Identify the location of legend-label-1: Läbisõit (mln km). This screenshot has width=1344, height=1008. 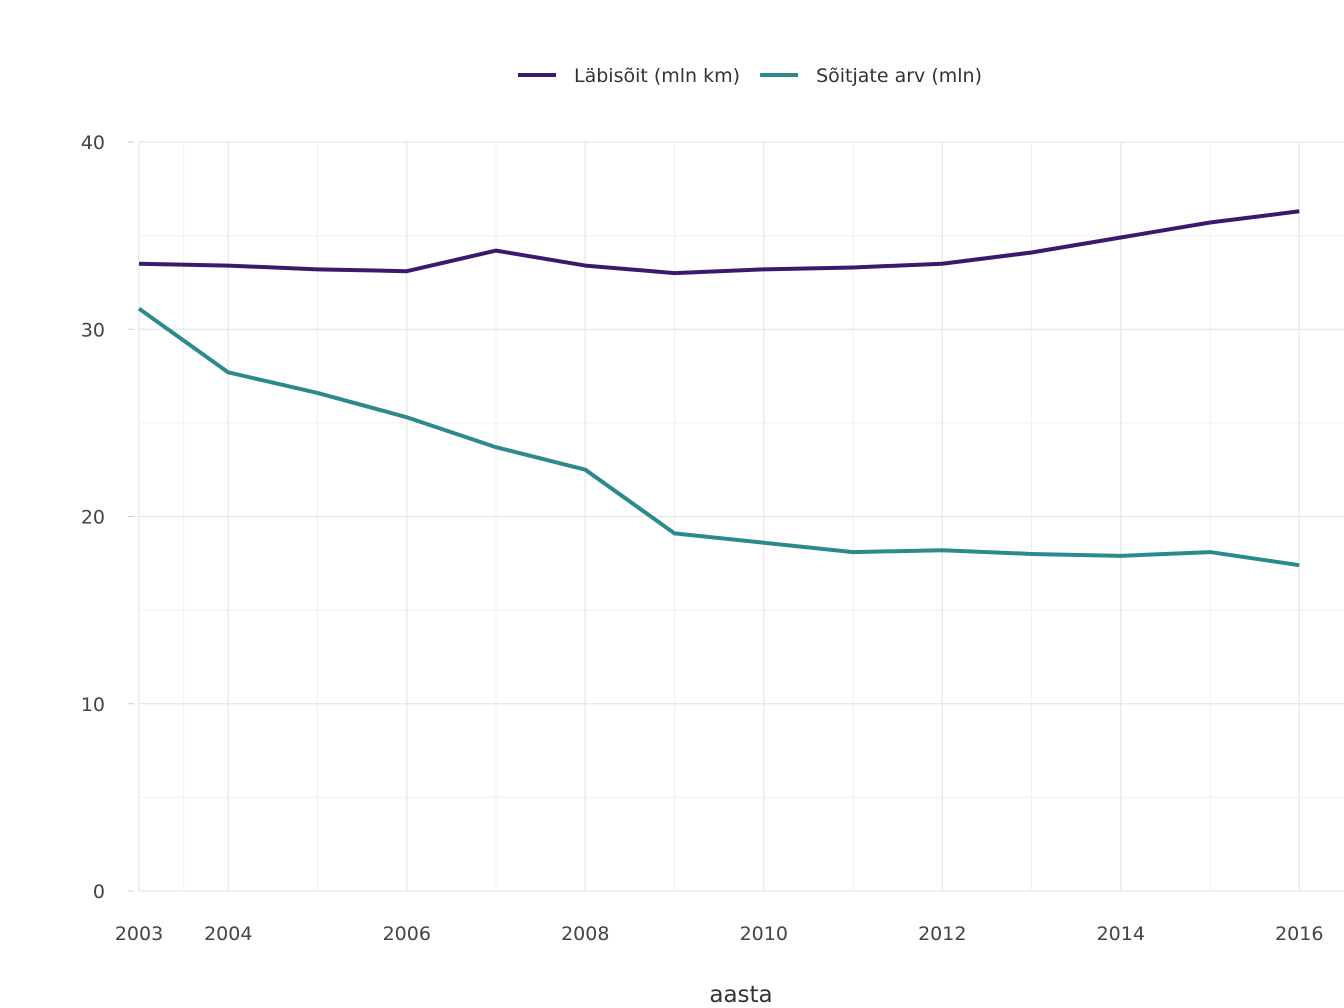
(657, 76).